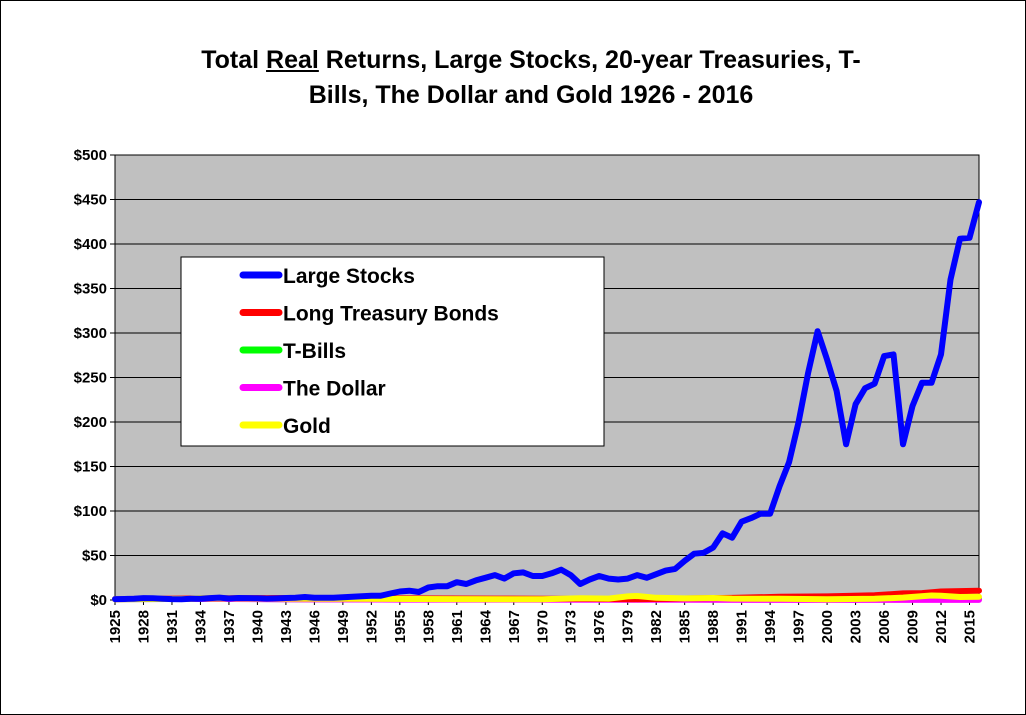  Describe the element at coordinates (229, 626) in the screenshot. I see `x-tick-label: 1937` at that location.